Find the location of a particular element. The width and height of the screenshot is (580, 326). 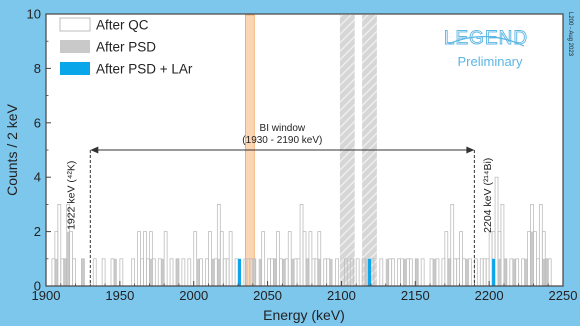

legend: After QC After PSD After PSD + LAr is located at coordinates (126, 47).